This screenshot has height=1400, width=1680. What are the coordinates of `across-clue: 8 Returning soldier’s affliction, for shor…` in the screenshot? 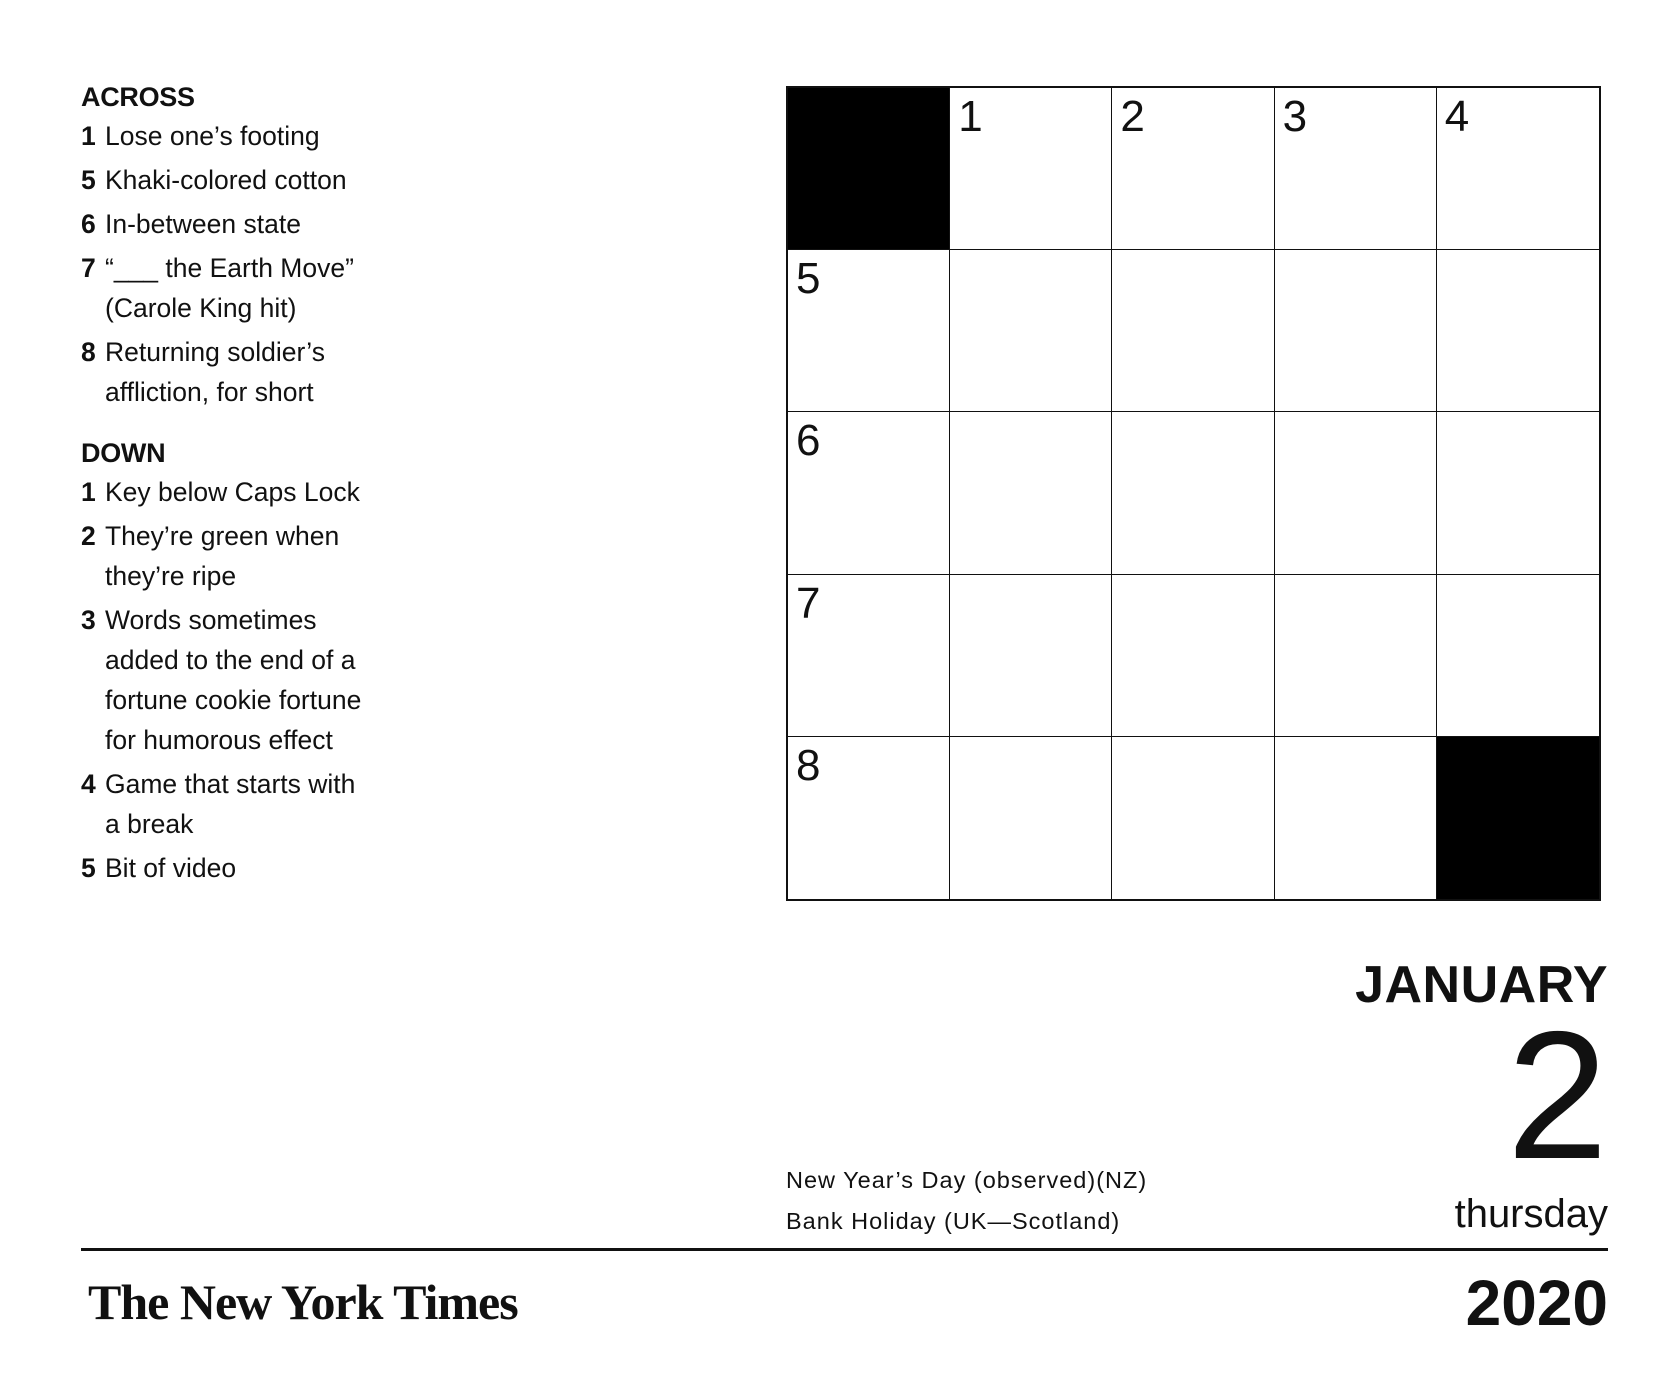 It's located at (271, 372).